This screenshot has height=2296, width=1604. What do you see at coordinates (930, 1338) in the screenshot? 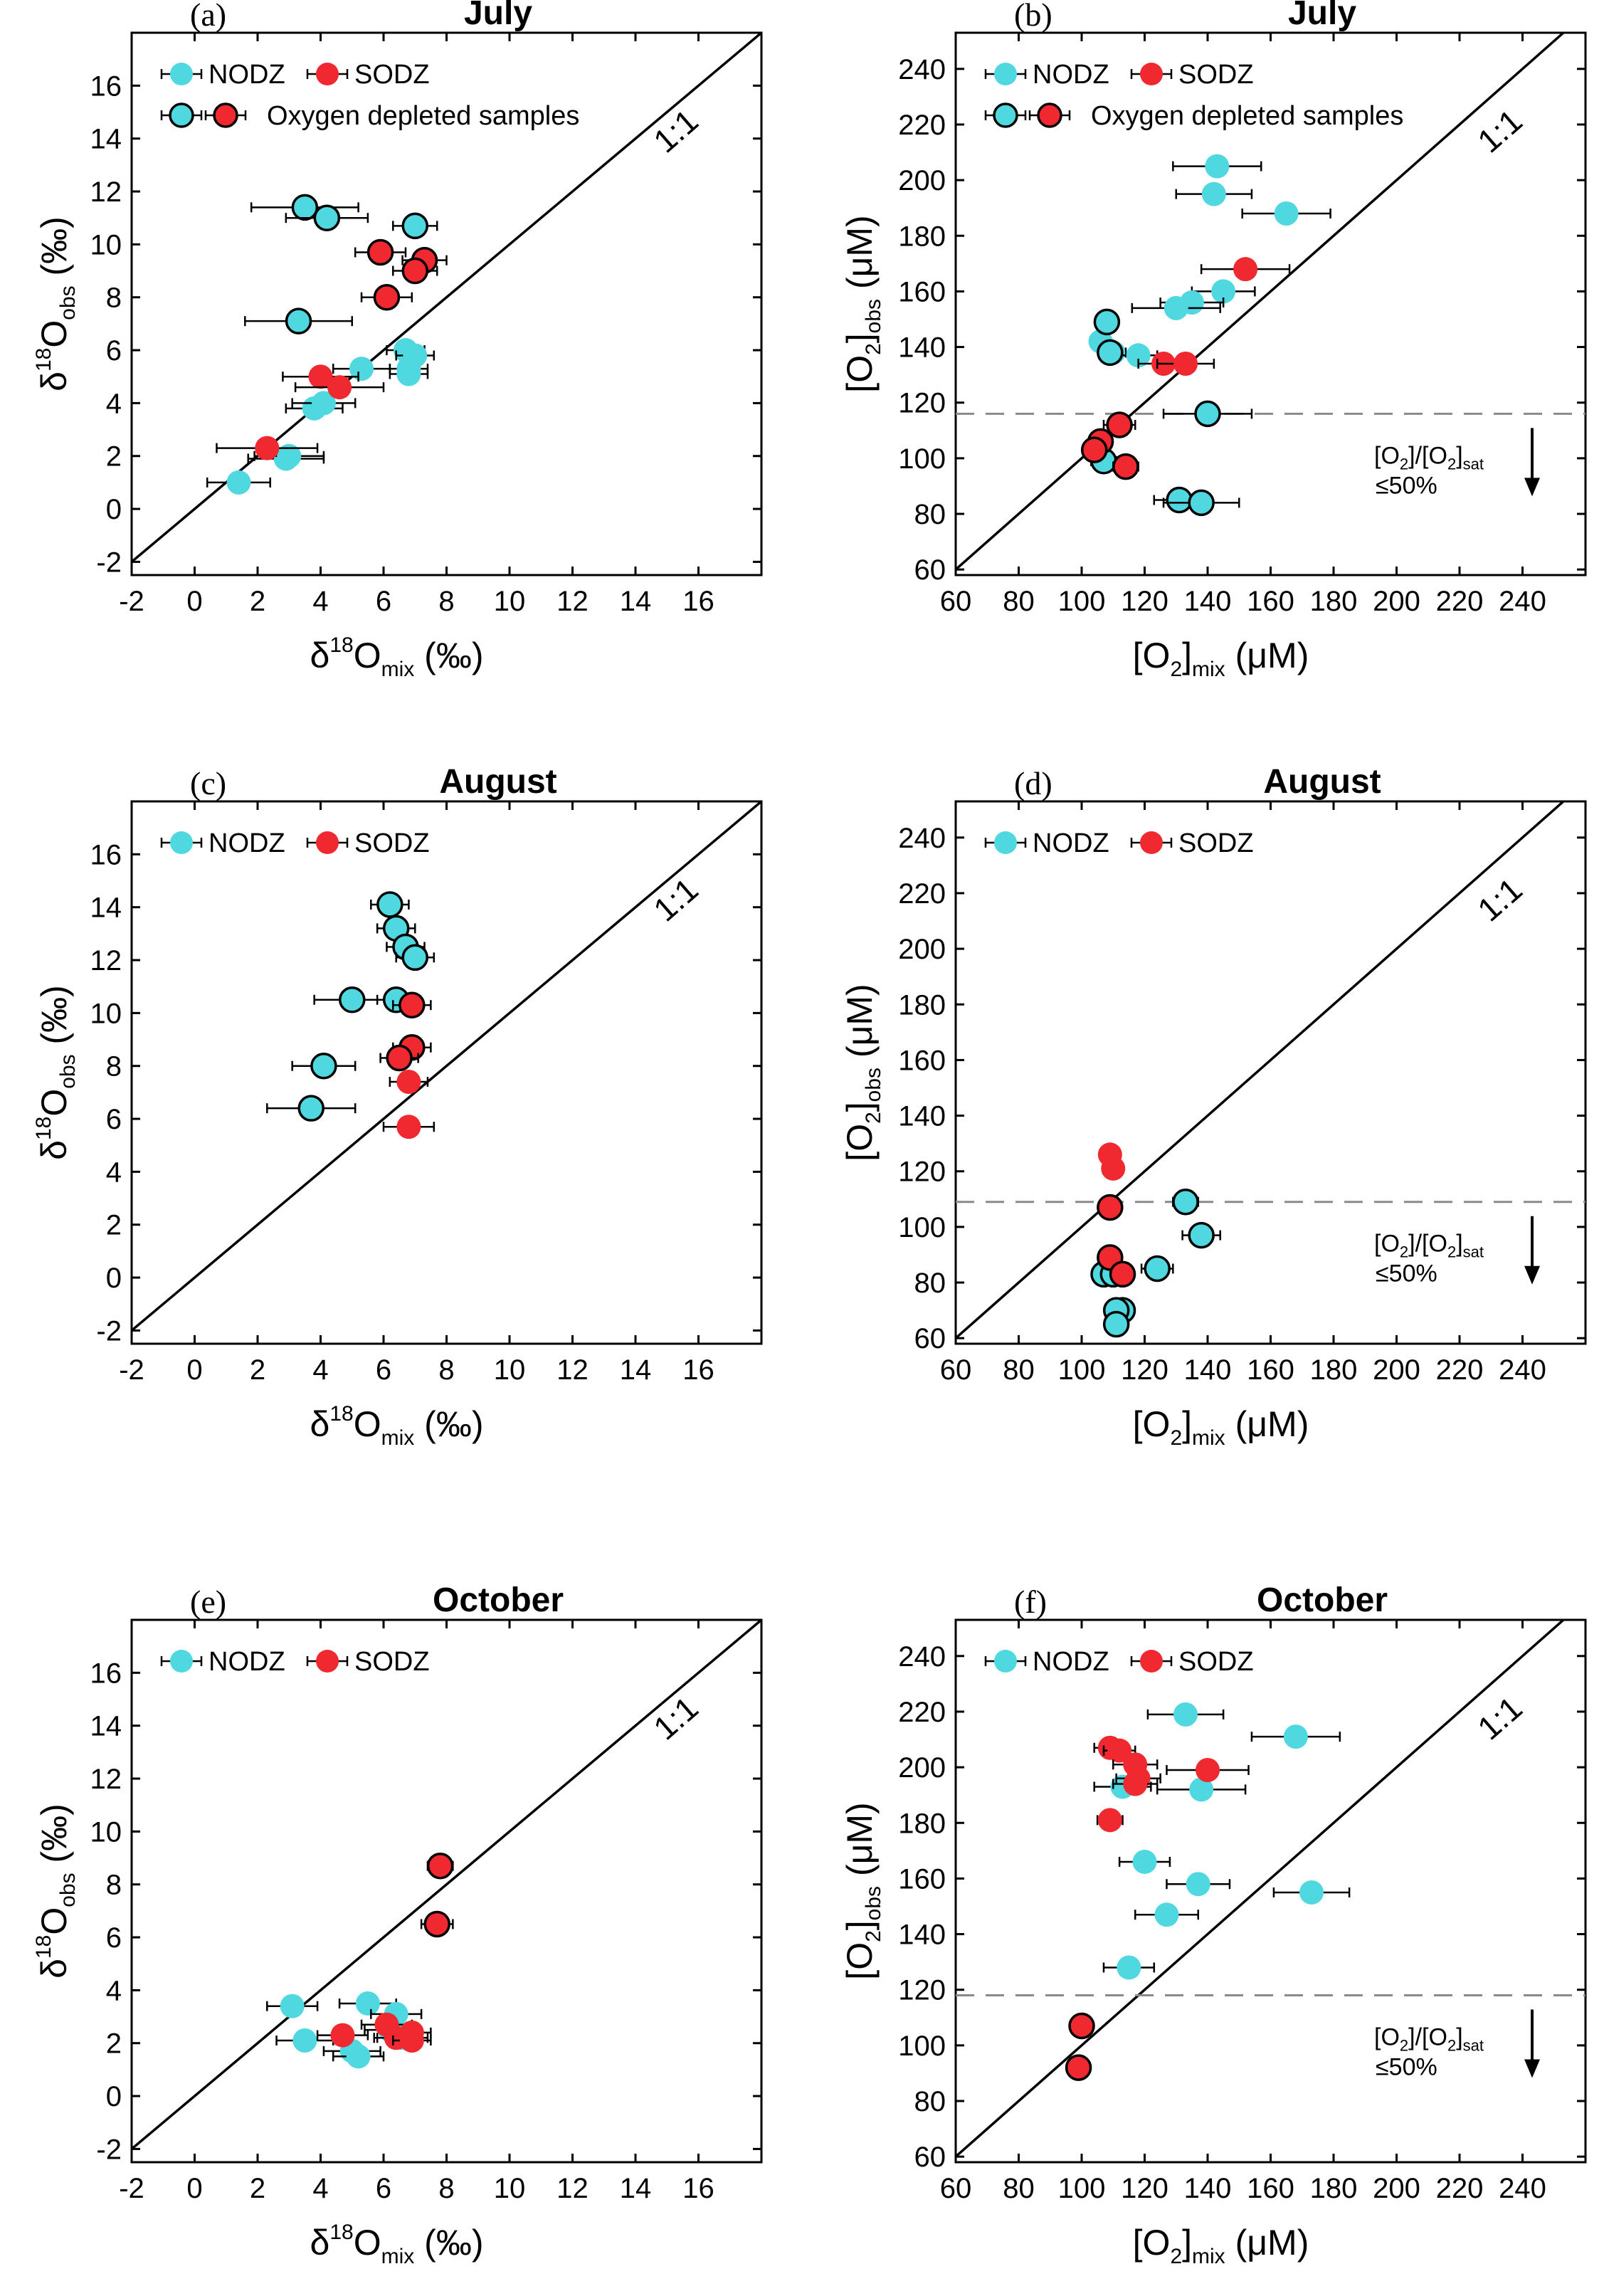
I see `y-tick-label: 60` at bounding box center [930, 1338].